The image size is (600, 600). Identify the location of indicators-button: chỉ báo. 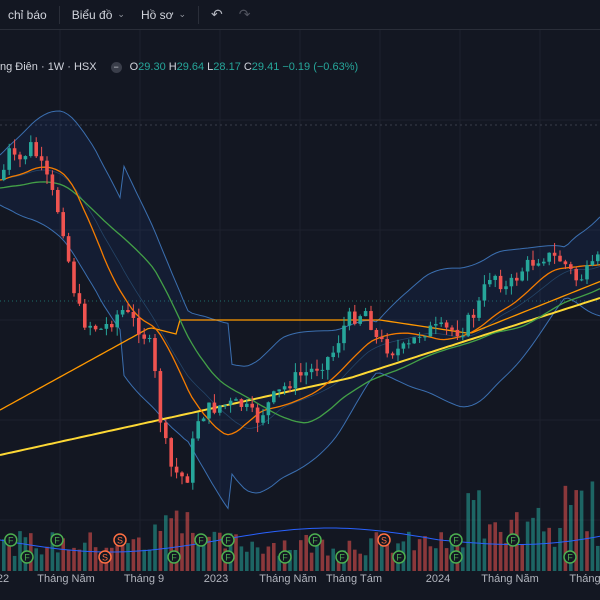
(27, 15).